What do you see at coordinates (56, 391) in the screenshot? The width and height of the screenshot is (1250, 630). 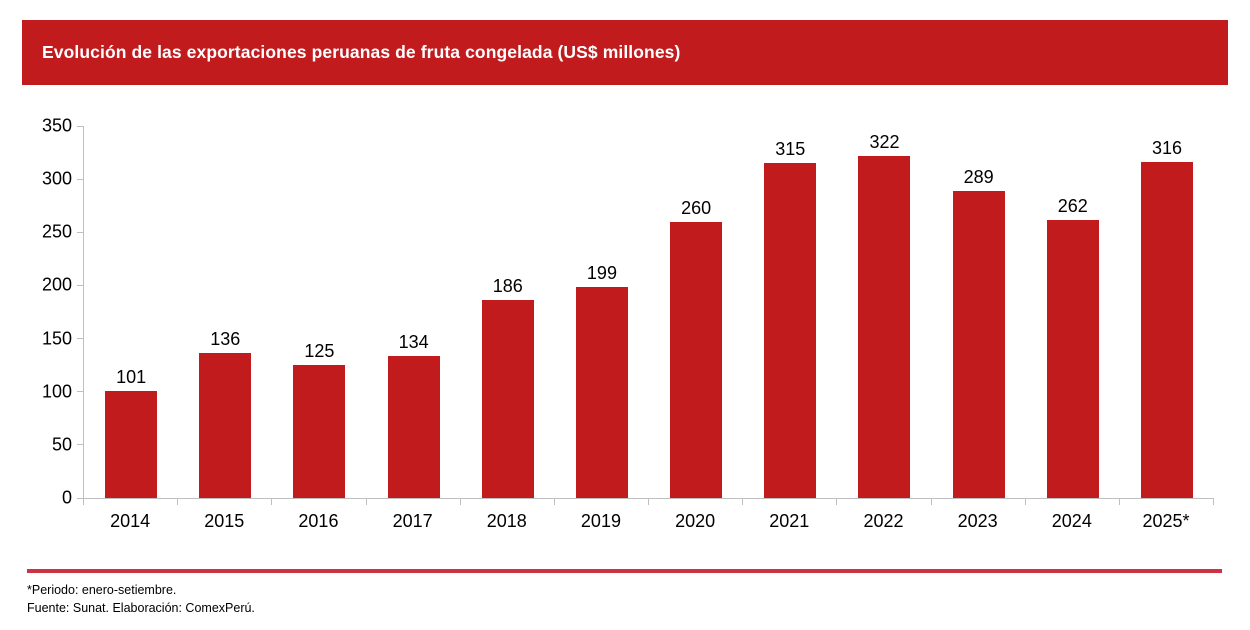 I see `y-axis-label: 100` at bounding box center [56, 391].